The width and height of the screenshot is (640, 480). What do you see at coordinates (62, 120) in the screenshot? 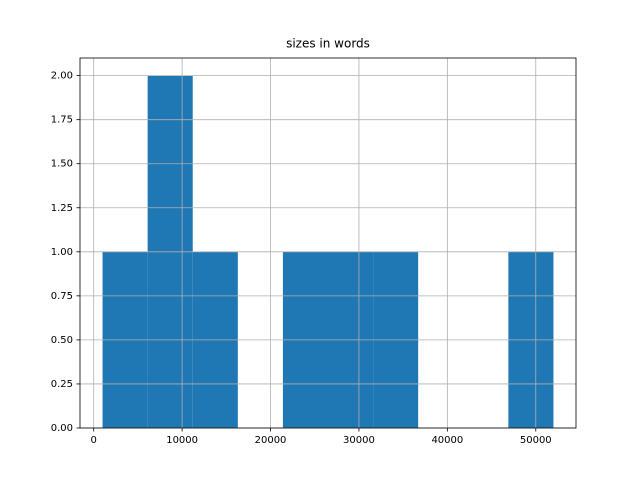
I see `y-tick-label: 1.75` at bounding box center [62, 120].